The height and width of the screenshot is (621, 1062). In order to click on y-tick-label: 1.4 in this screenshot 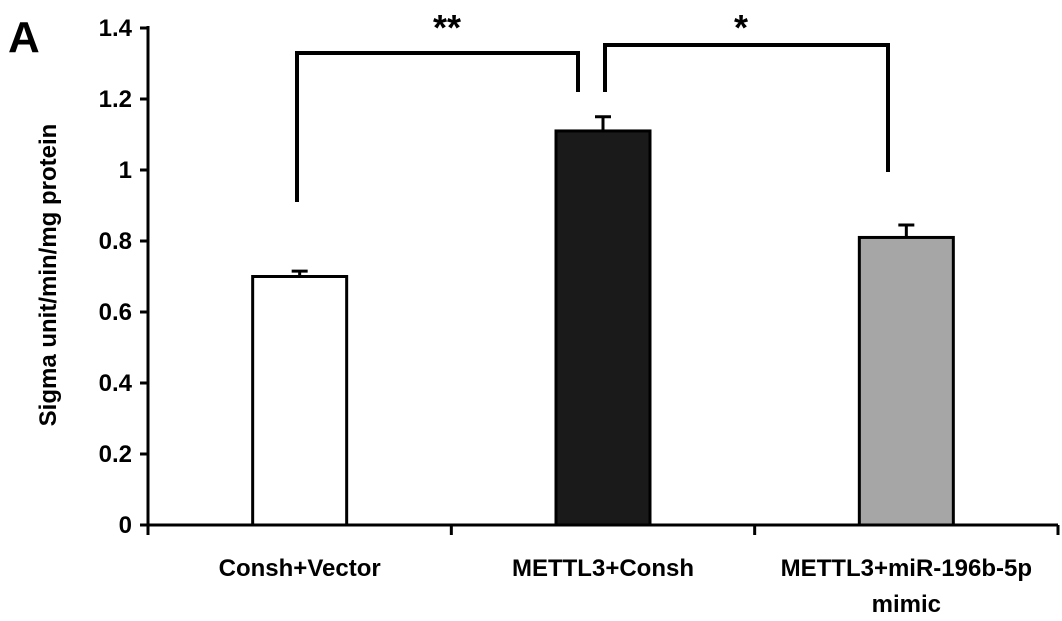, I will do `click(116, 28)`.